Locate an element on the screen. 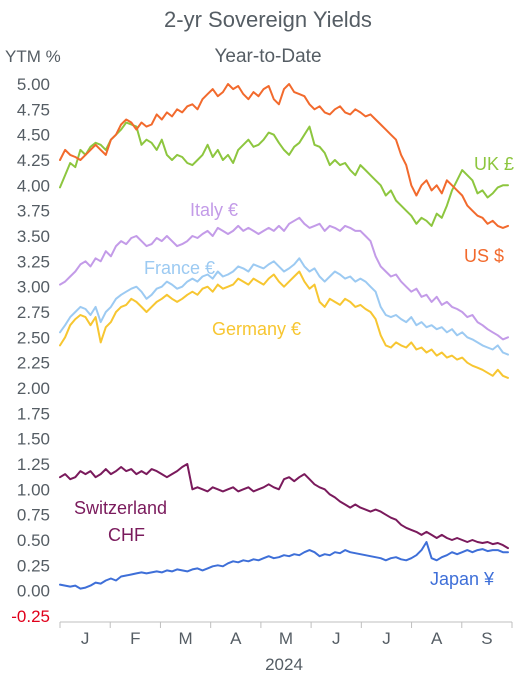 This screenshot has height=687, width=528. y-tick-label: 5.00 is located at coordinates (33, 84).